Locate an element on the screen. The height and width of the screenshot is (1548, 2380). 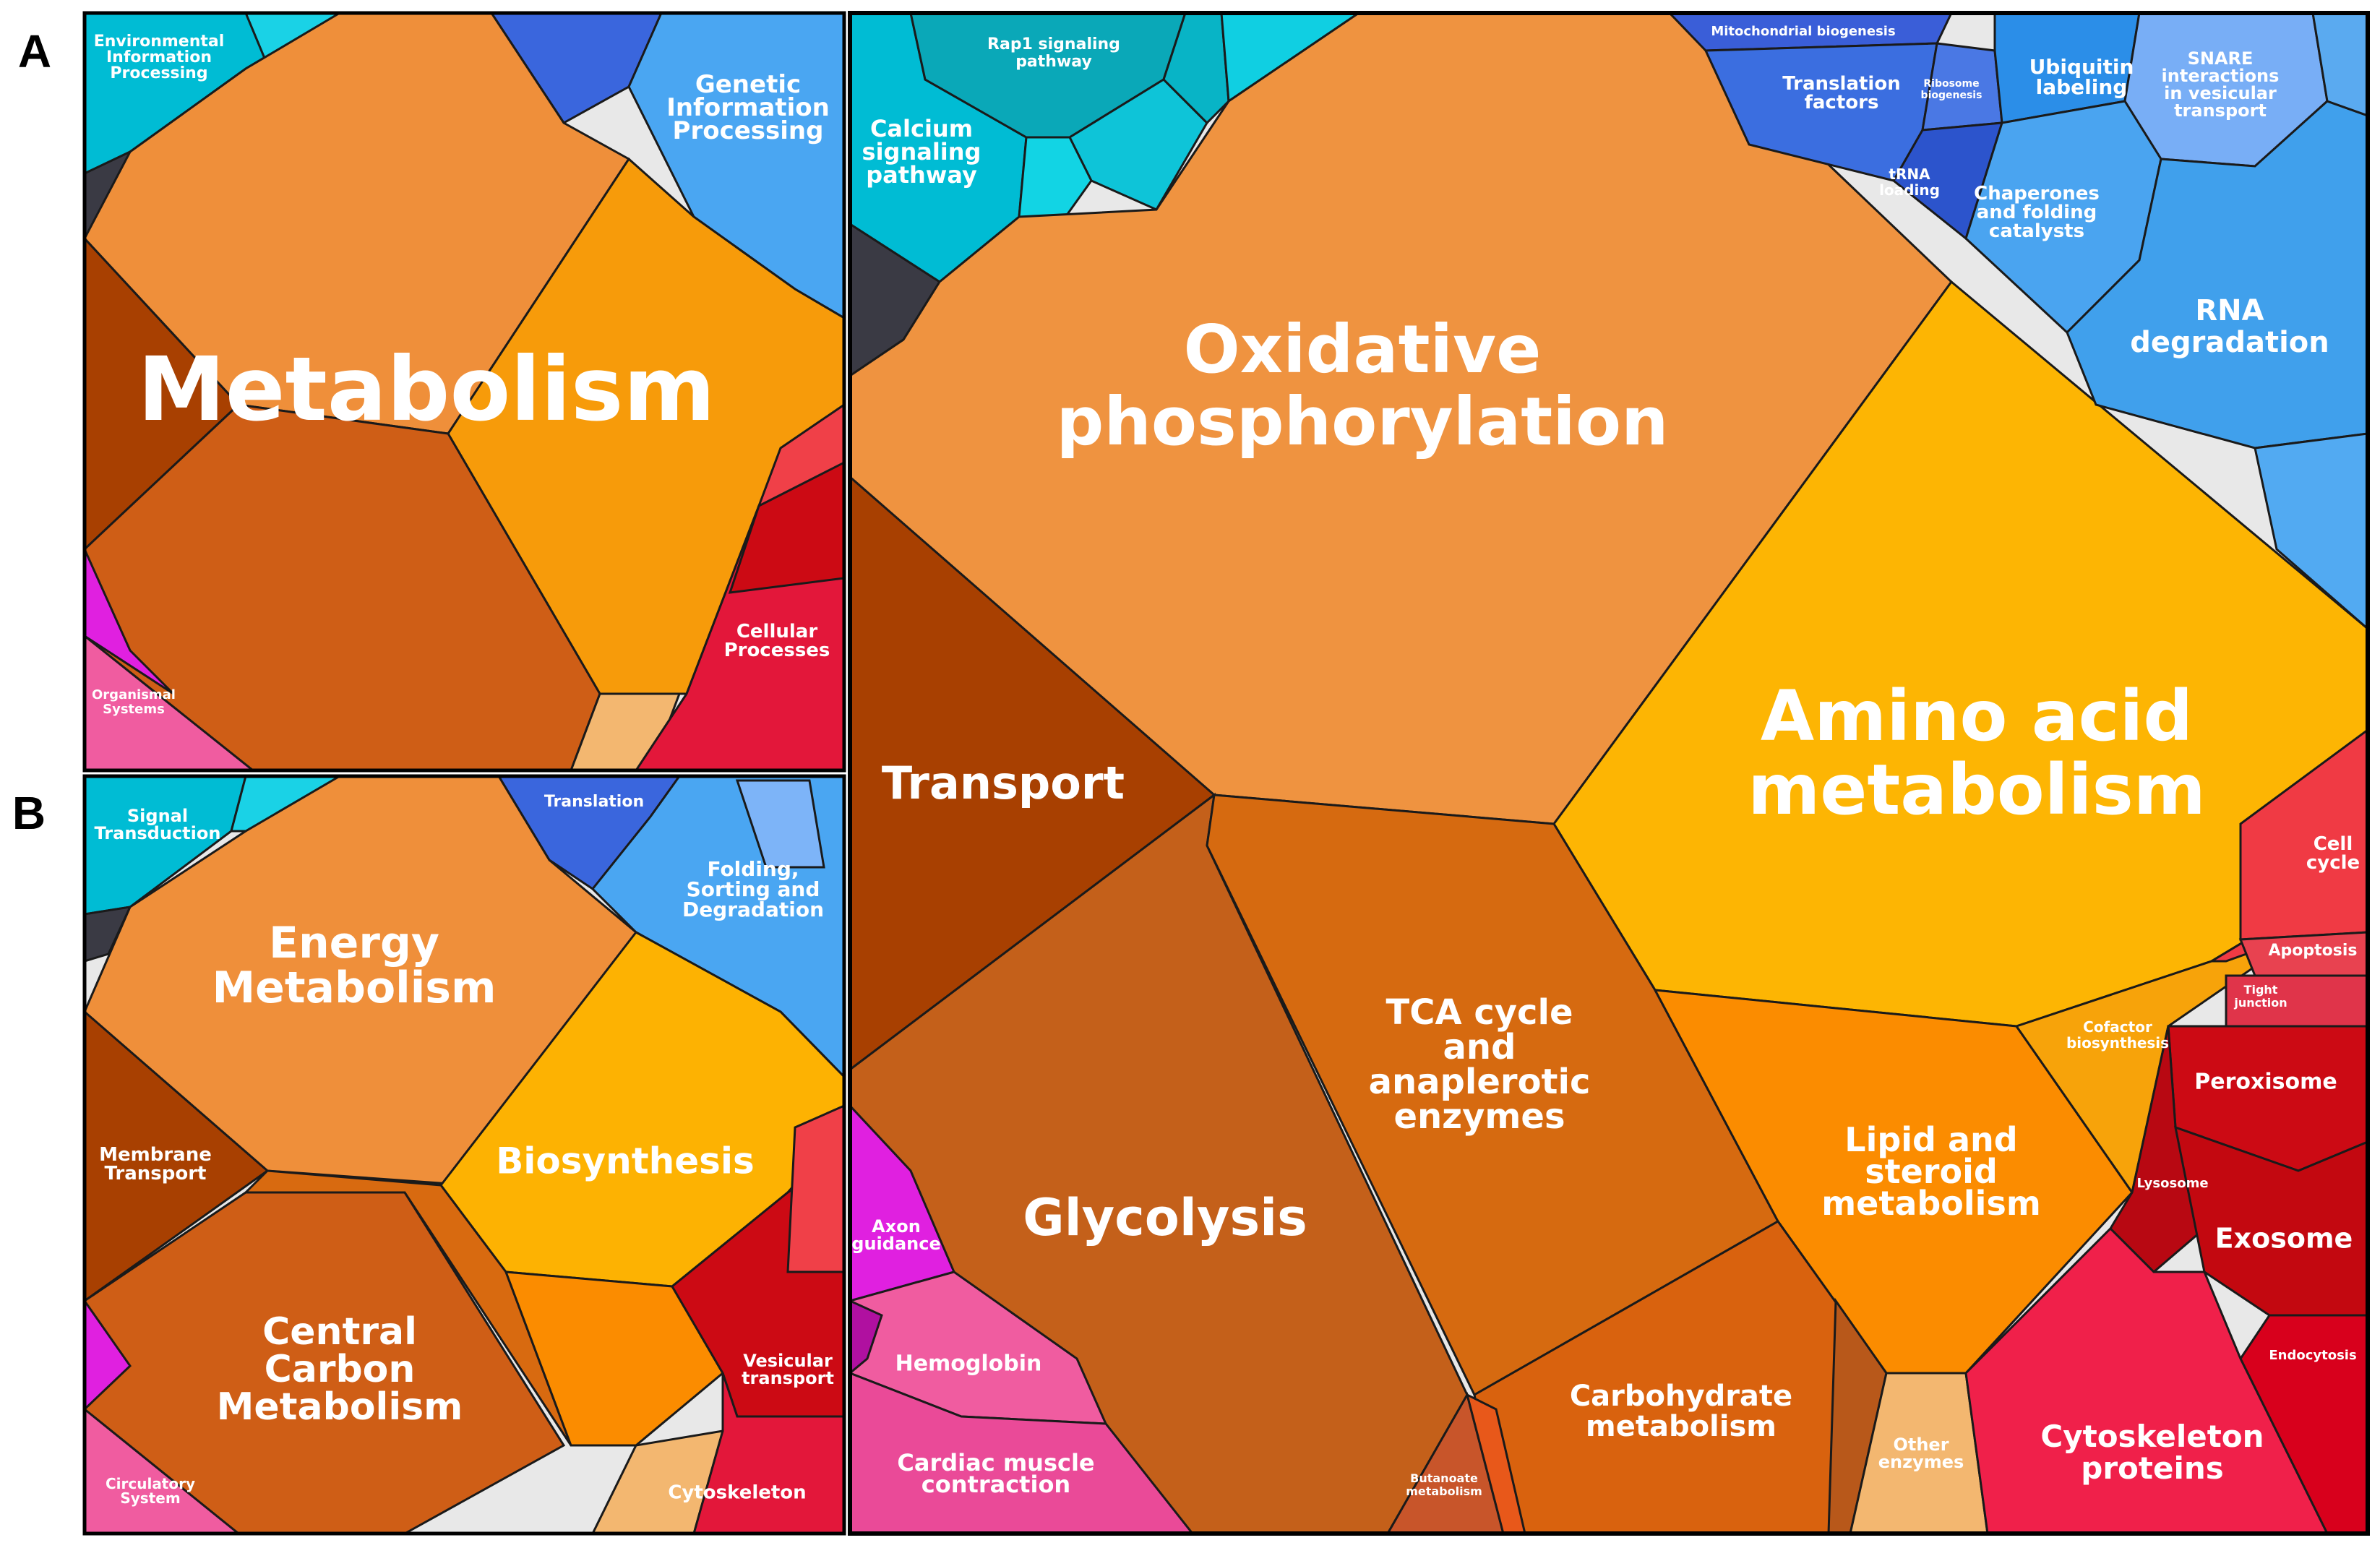
panel-c-cell-apoptosis is located at coordinates (2303, 954).